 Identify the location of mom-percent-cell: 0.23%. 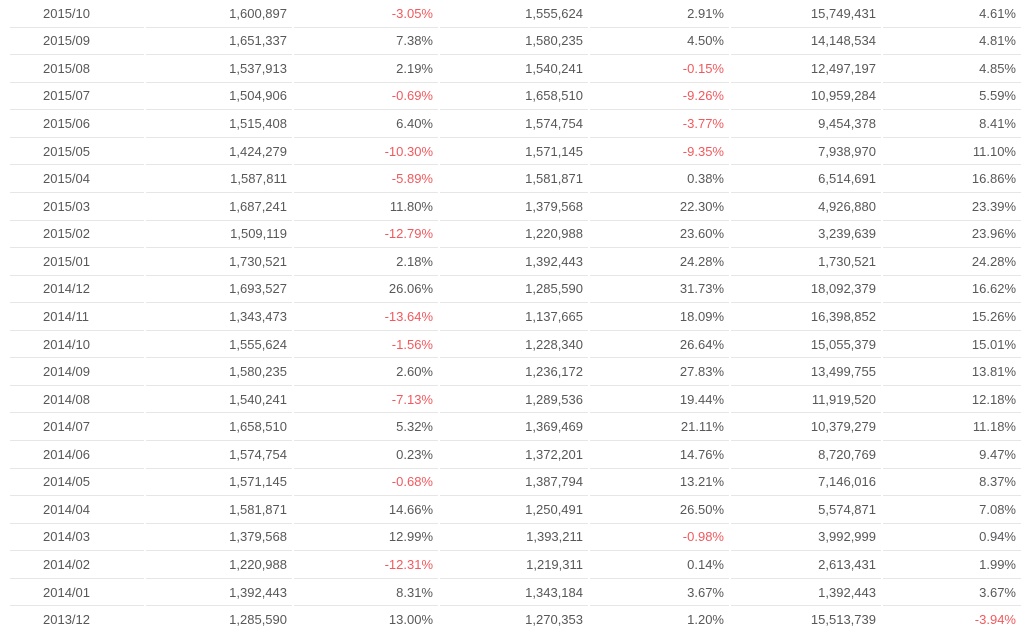
(366, 455).